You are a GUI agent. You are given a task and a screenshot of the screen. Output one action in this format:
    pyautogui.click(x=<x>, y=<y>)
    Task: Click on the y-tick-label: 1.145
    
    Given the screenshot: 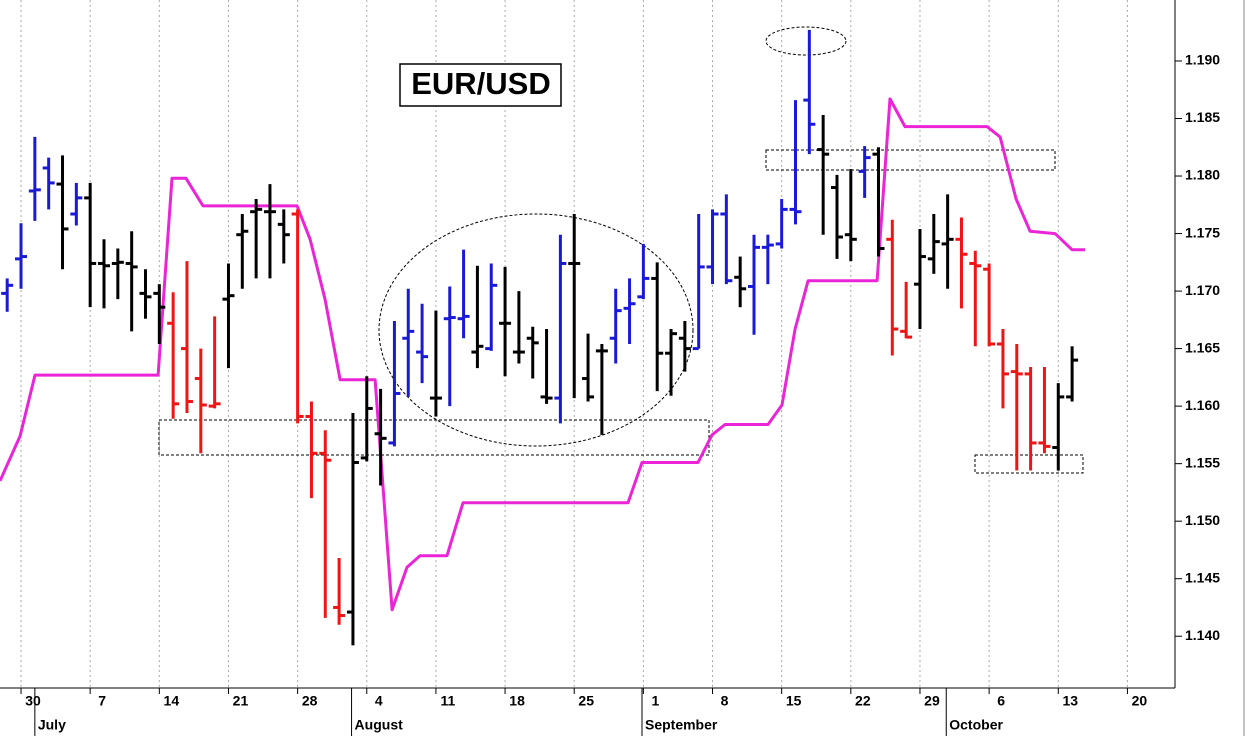 What is the action you would take?
    pyautogui.click(x=1202, y=577)
    